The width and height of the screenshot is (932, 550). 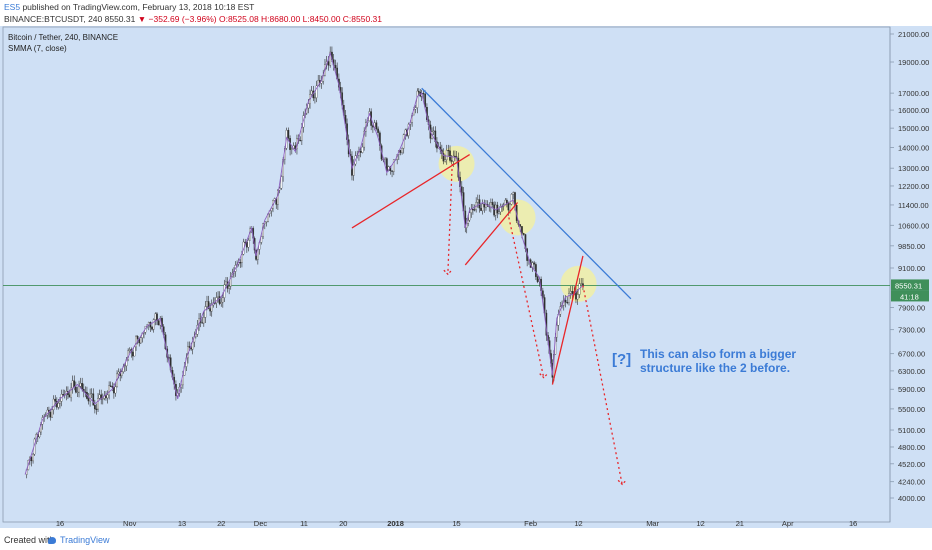 What do you see at coordinates (911, 371) in the screenshot?
I see `price-tick-label: 6300.00` at bounding box center [911, 371].